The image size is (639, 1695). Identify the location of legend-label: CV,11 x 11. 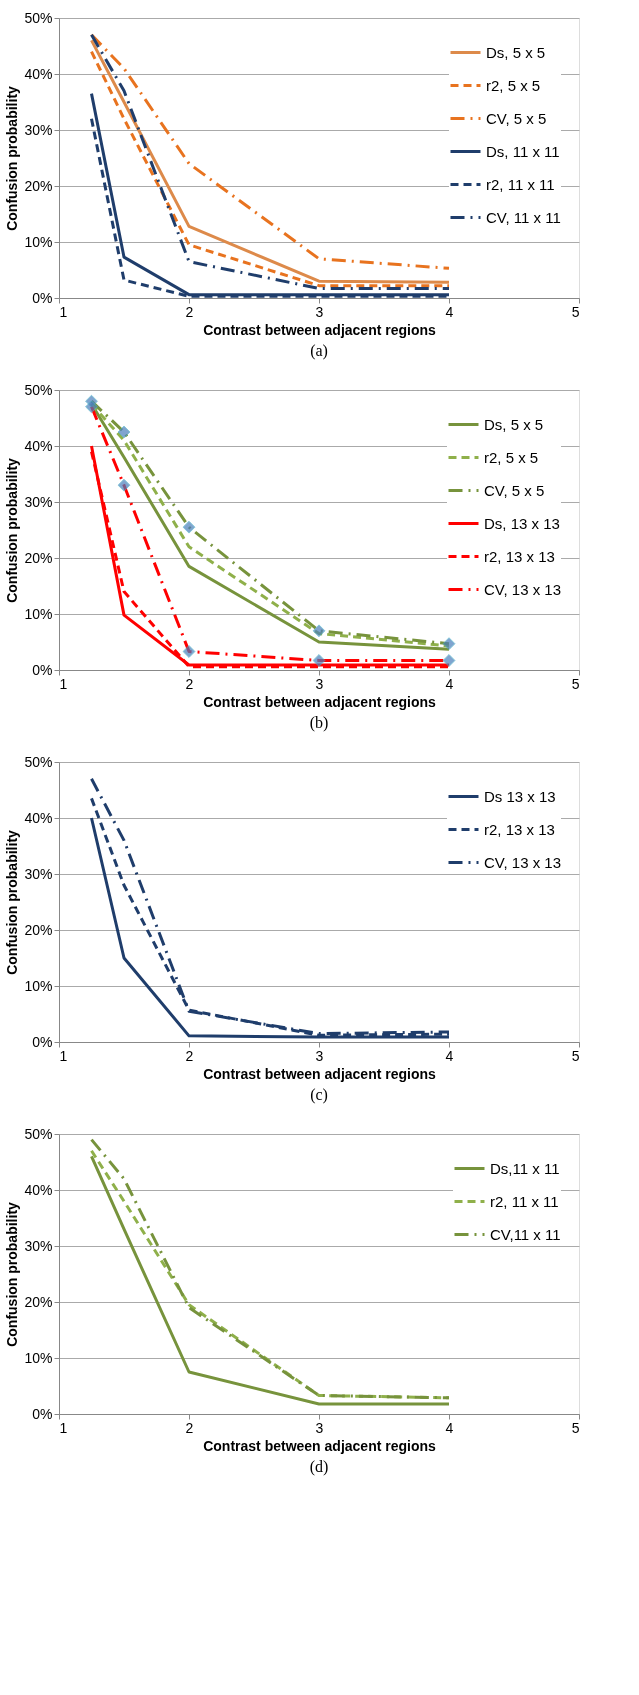
(525, 1234).